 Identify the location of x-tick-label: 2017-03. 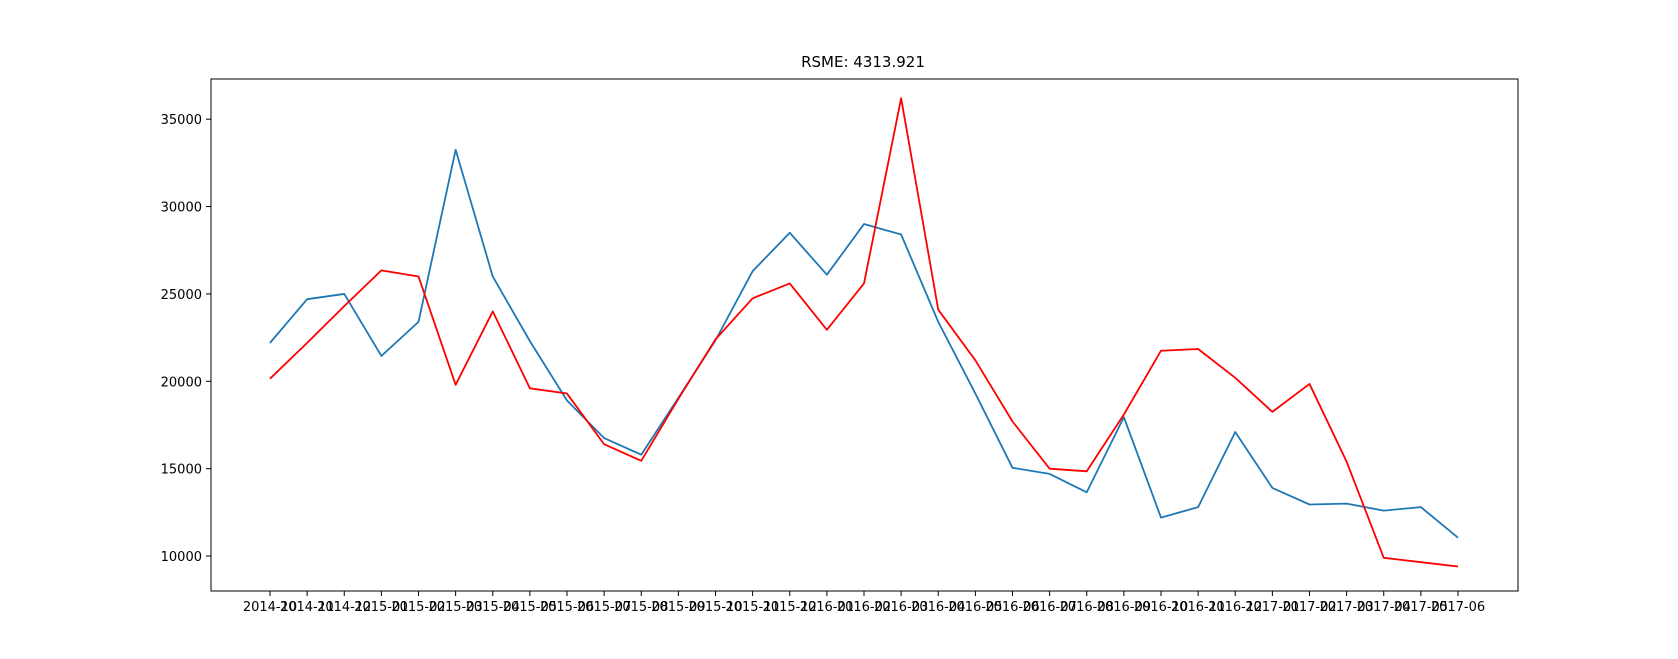
(1346, 607).